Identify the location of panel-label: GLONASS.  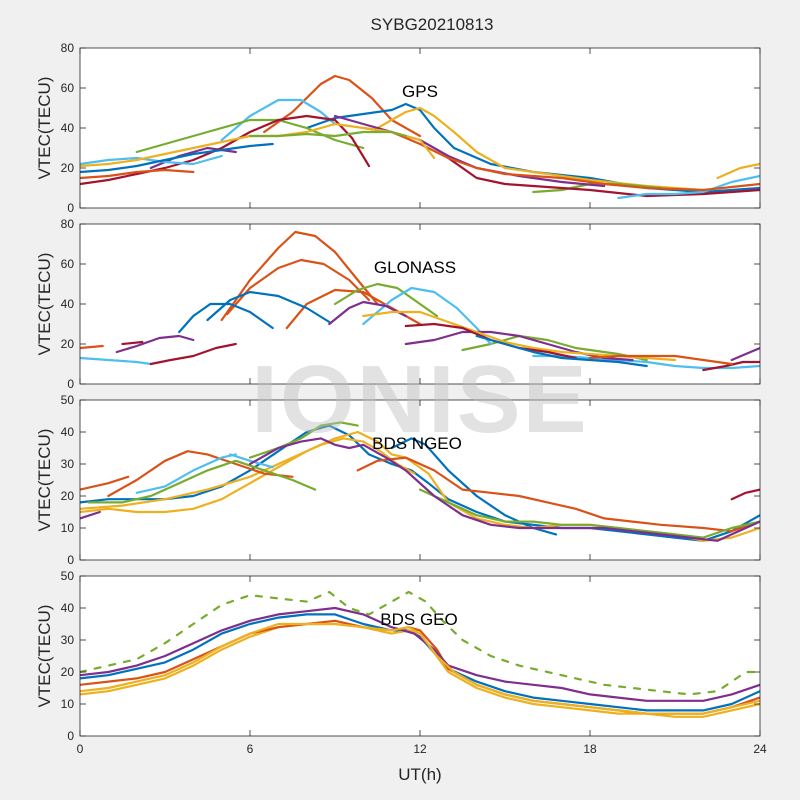
(415, 267).